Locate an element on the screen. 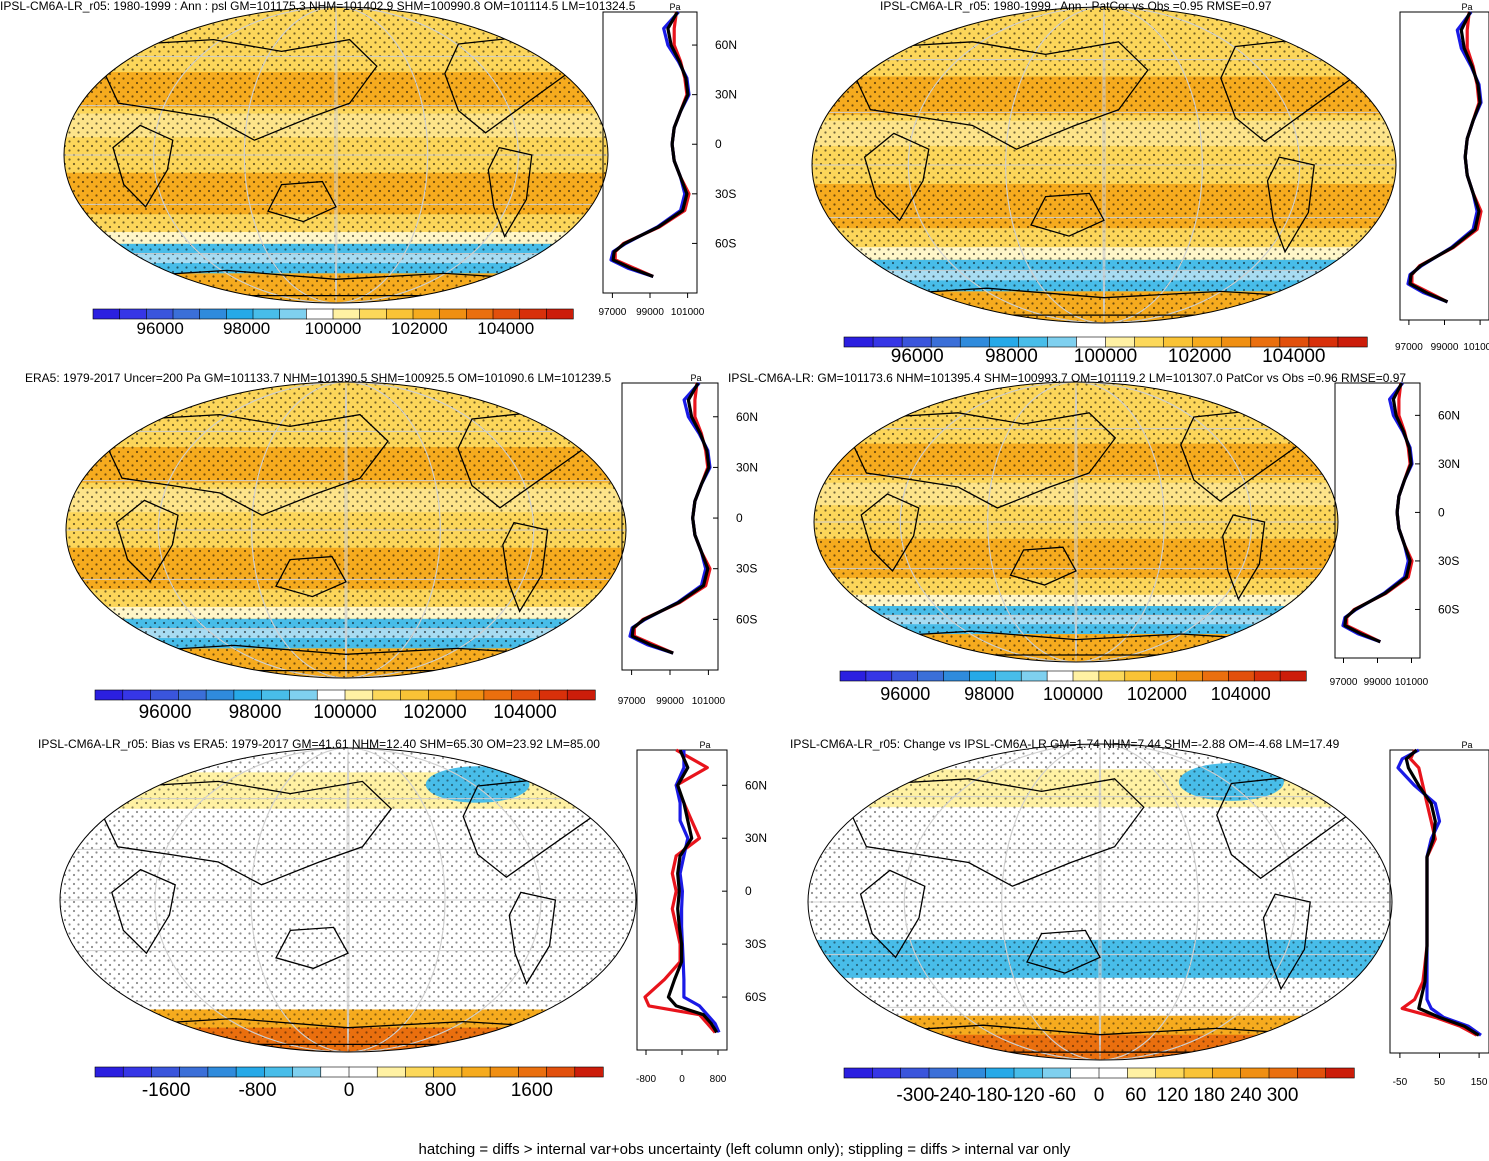 This screenshot has height=1161, width=1489. x-tick-label: 97000 is located at coordinates (1409, 347).